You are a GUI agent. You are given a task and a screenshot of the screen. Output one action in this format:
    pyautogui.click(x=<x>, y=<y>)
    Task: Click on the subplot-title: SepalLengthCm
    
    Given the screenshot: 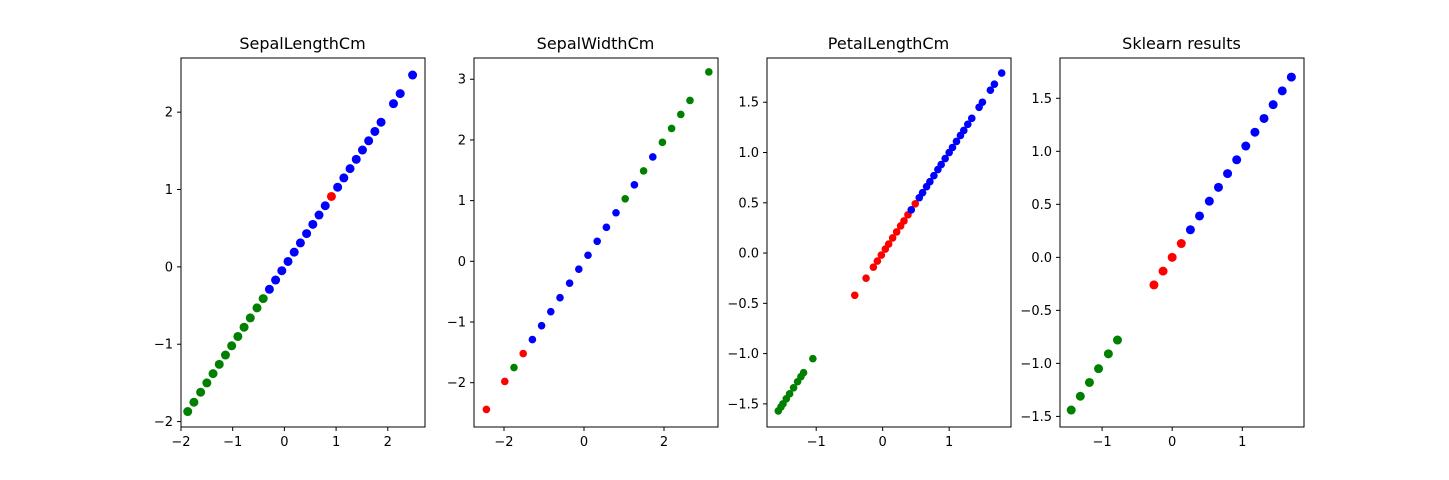 What is the action you would take?
    pyautogui.click(x=302, y=43)
    